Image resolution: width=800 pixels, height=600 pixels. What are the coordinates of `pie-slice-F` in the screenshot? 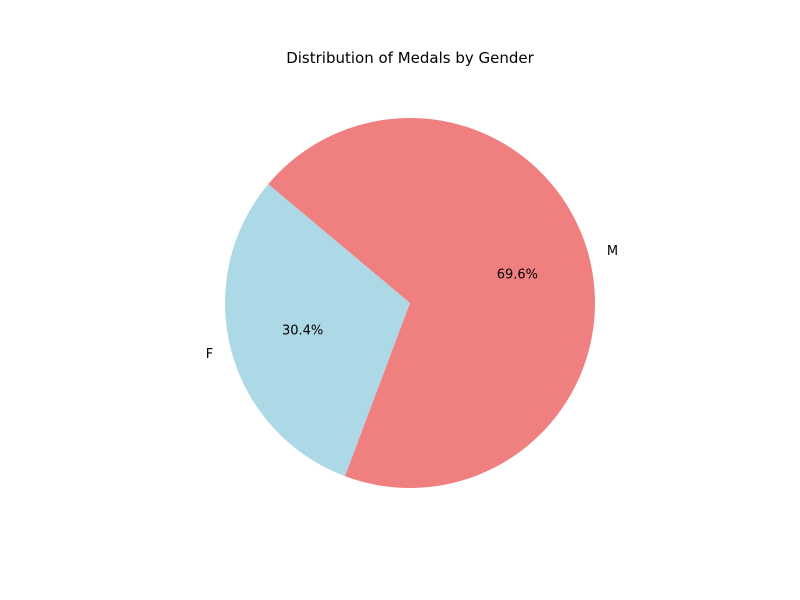 It's located at (317, 330).